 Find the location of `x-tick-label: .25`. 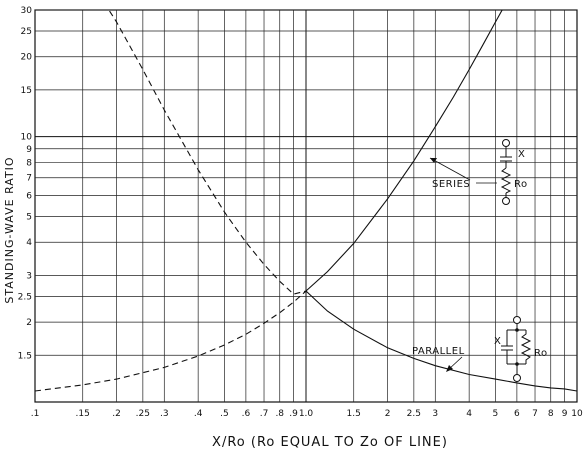

x-tick-label: .25 is located at coordinates (143, 414).